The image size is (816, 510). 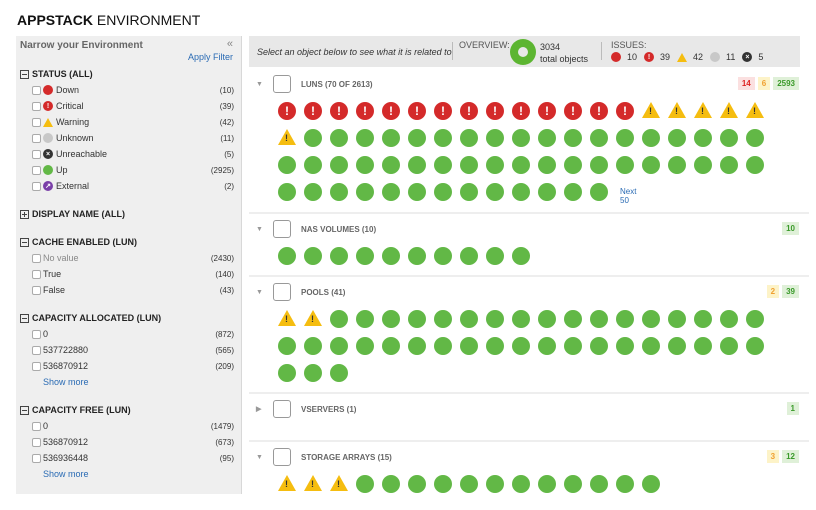 I want to click on count-badge: 10, so click(x=790, y=228).